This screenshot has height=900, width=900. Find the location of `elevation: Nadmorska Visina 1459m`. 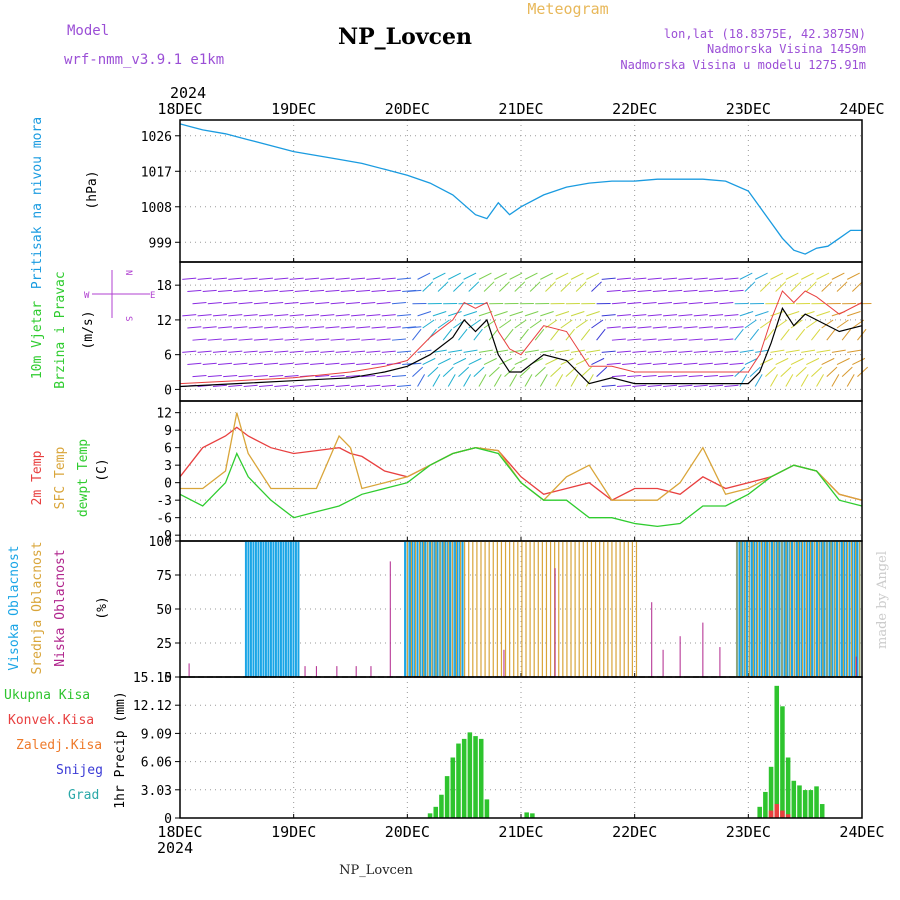

elevation: Nadmorska Visina 1459m is located at coordinates (786, 49).